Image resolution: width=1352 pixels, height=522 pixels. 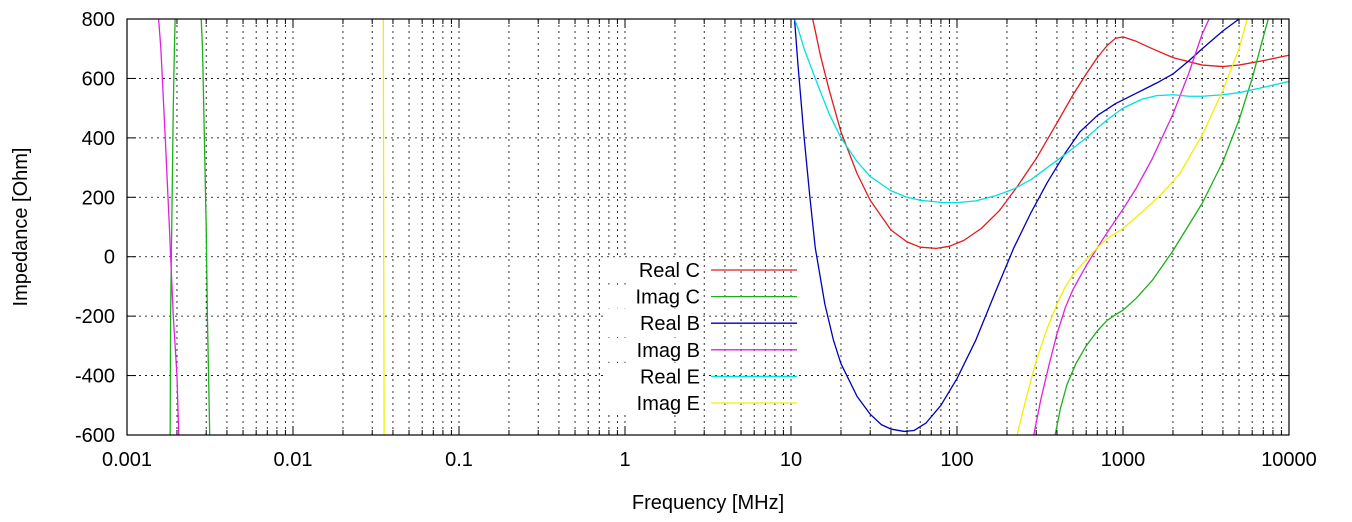 I want to click on y-axis-title: Impedance [Ohm], so click(x=21, y=227).